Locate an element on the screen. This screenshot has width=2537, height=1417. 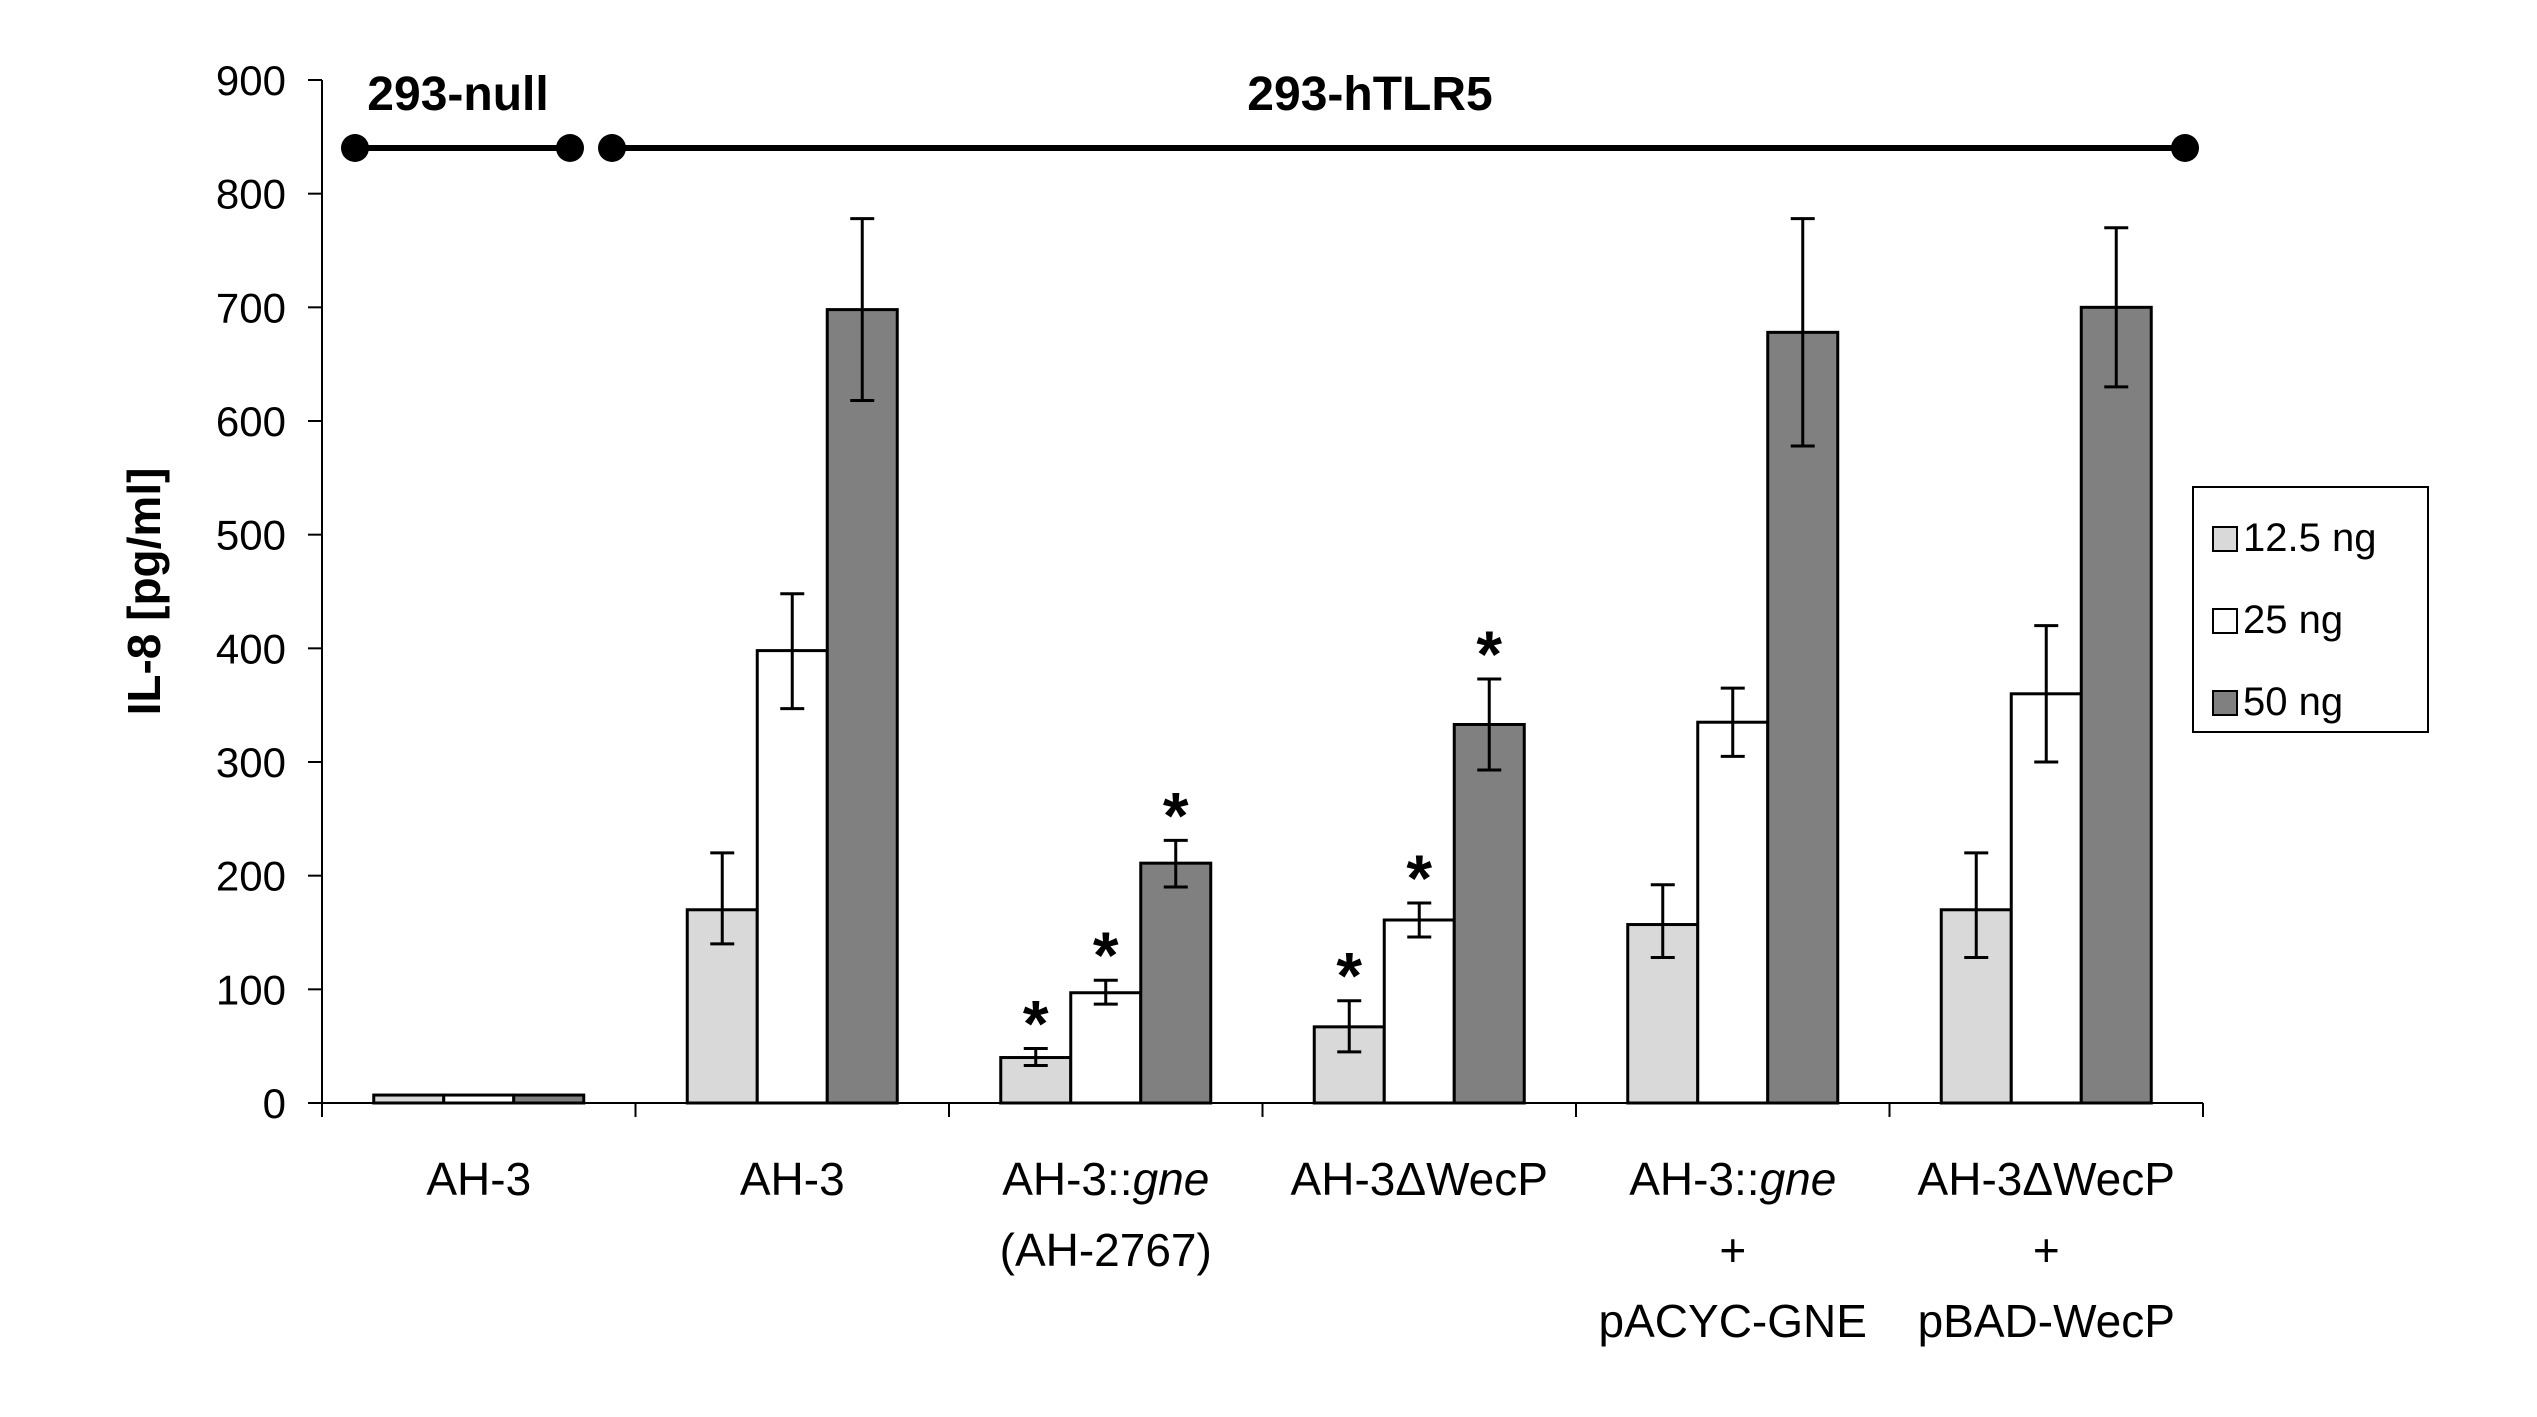
x-category-label-part: pBAD-WecP is located at coordinates (2046, 1321).